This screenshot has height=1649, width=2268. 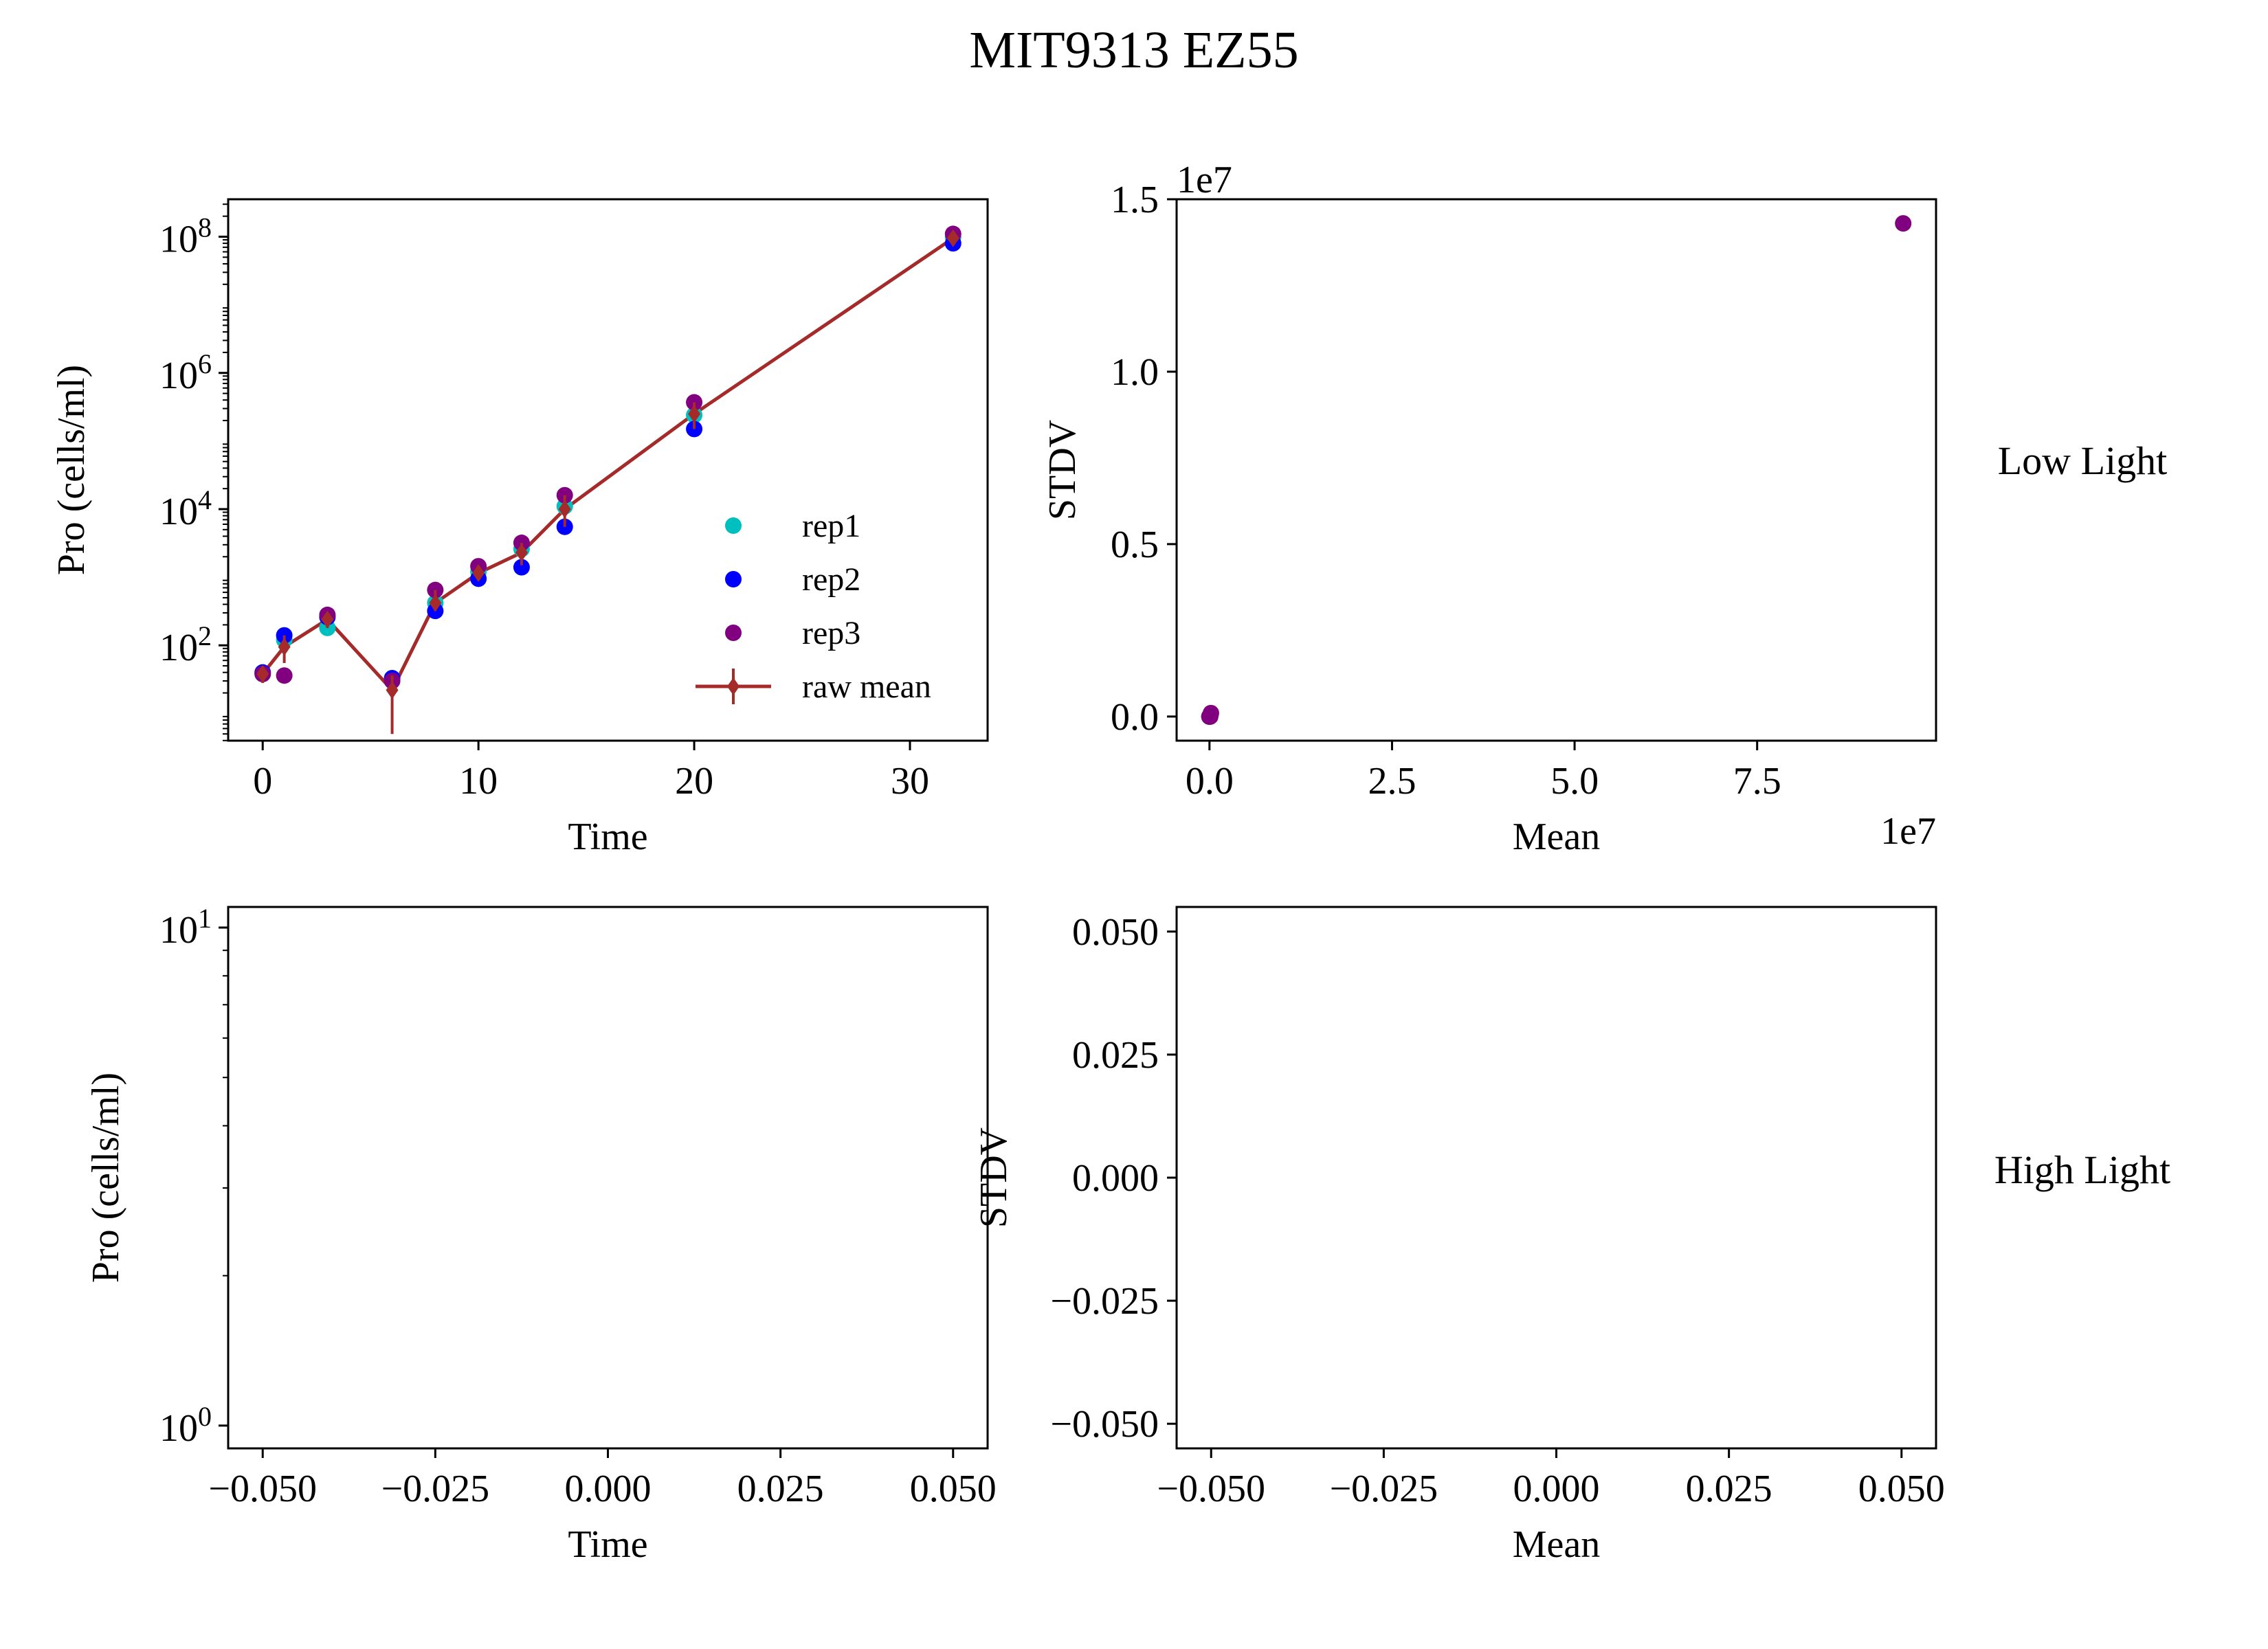 I want to click on y-tick-label: −0.050, so click(x=1104, y=1425).